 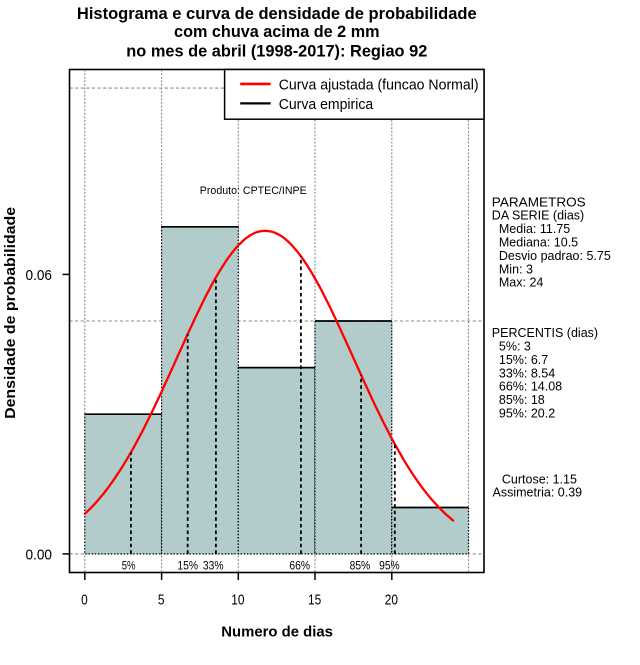 What do you see at coordinates (516, 269) in the screenshot?
I see `svg-text: Min: 3` at bounding box center [516, 269].